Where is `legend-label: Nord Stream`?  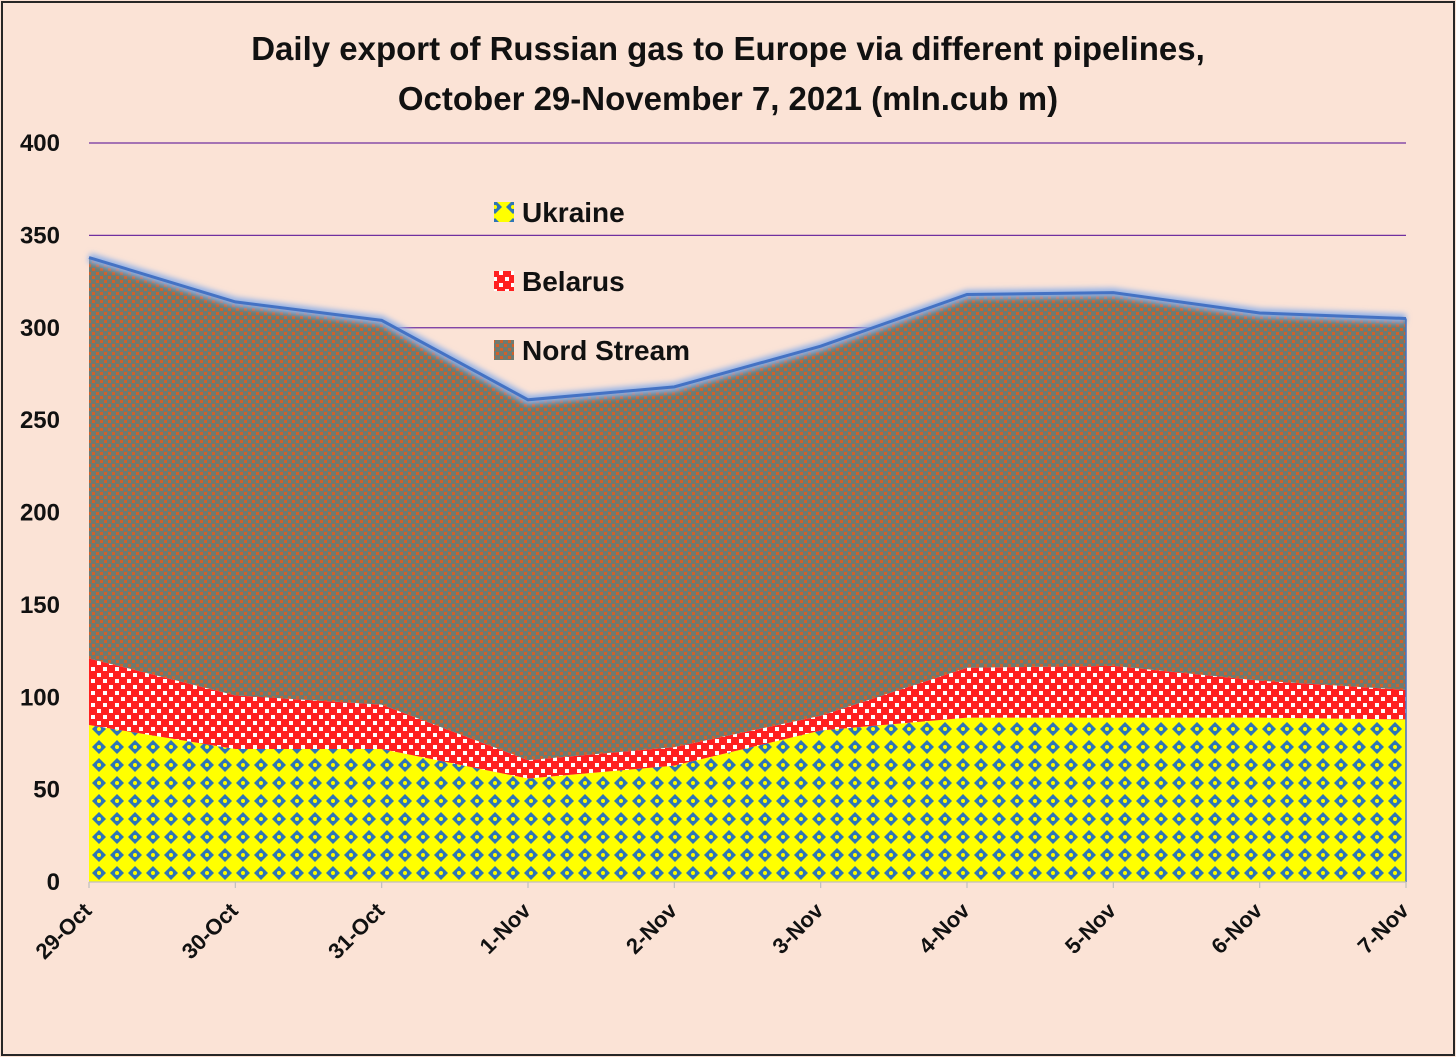
legend-label: Nord Stream is located at coordinates (606, 350).